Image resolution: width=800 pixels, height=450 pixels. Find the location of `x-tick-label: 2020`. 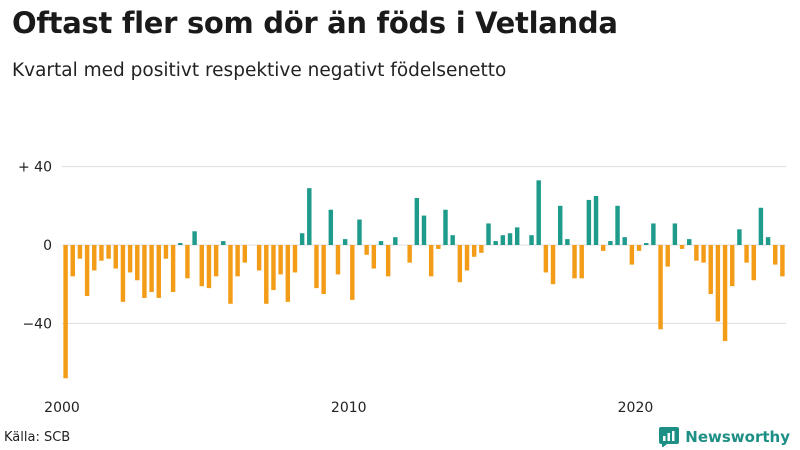

x-tick-label: 2020 is located at coordinates (636, 408).